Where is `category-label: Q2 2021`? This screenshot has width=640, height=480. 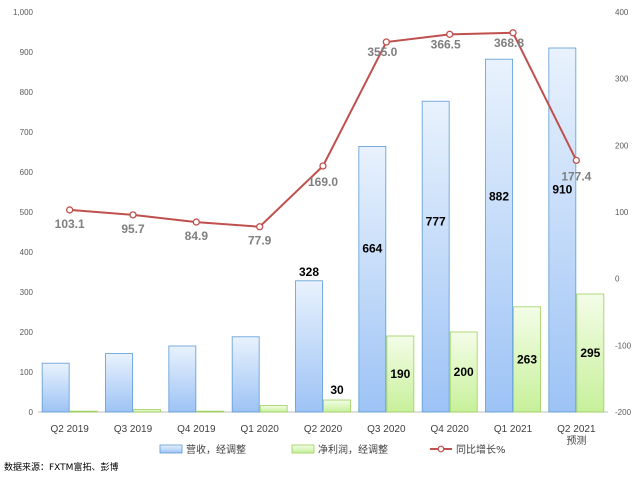
category-label: Q2 2021 is located at coordinates (576, 429).